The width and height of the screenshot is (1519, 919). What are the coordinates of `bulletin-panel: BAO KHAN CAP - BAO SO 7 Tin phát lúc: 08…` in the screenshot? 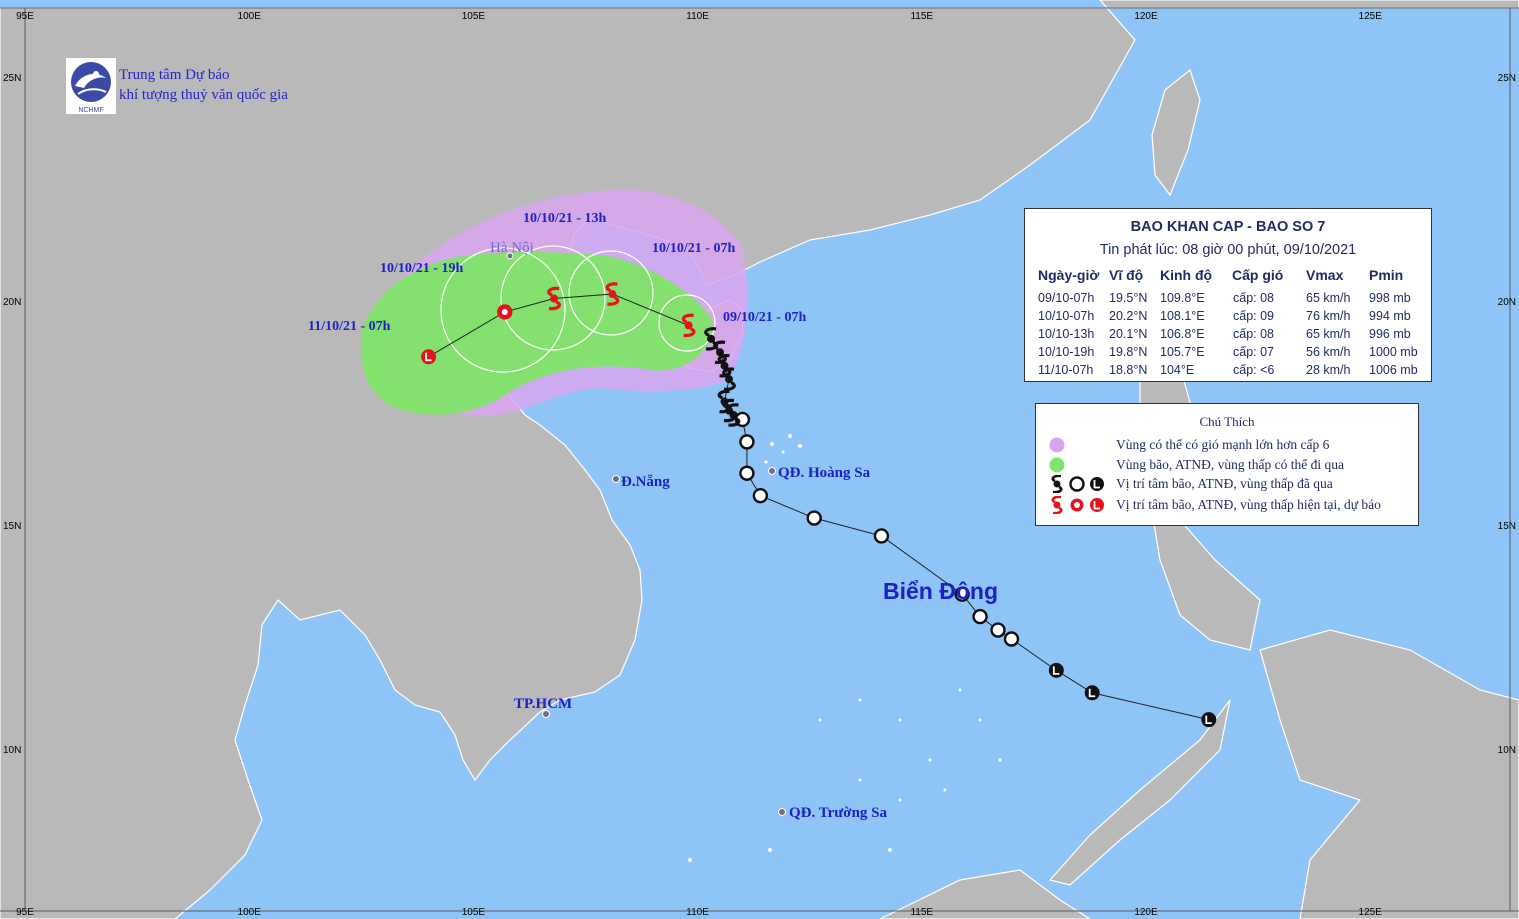 It's located at (1228, 295).